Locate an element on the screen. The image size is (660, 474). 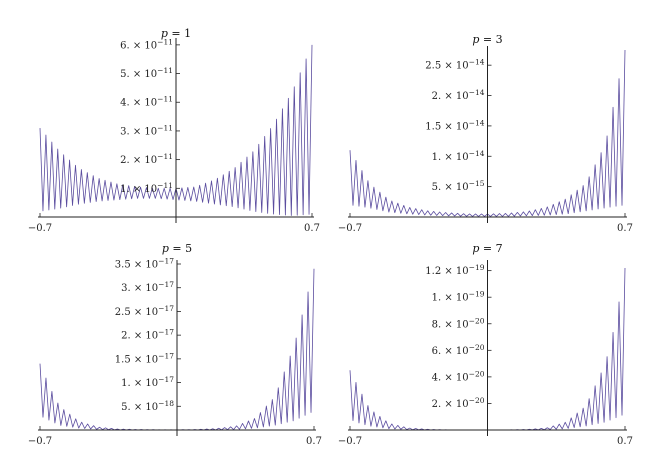
y-tick-label: 1.5 × 10⁻¹⁷ is located at coordinates (144, 358).